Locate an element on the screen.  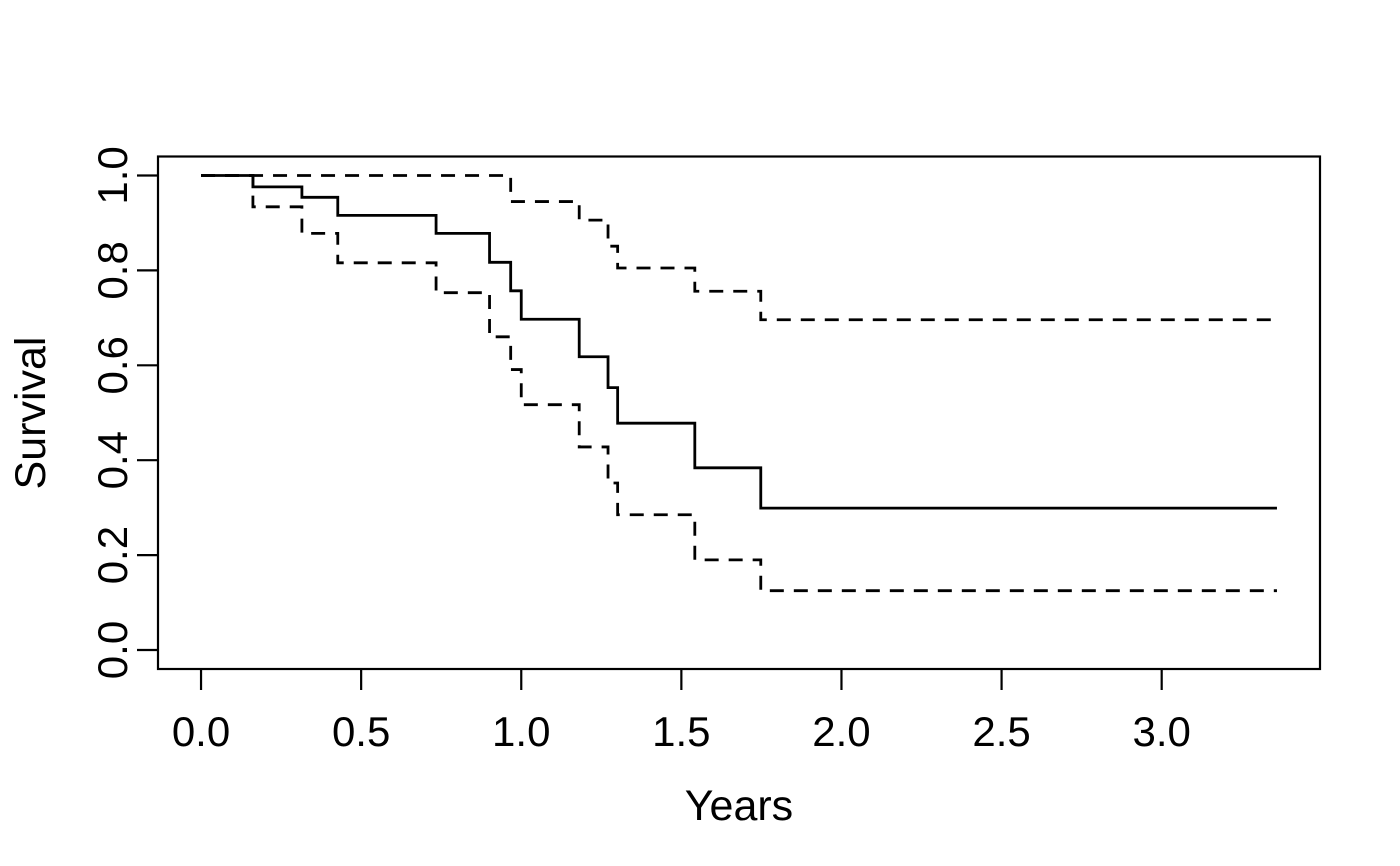
y-tick-label: 0.8 is located at coordinates (112, 270).